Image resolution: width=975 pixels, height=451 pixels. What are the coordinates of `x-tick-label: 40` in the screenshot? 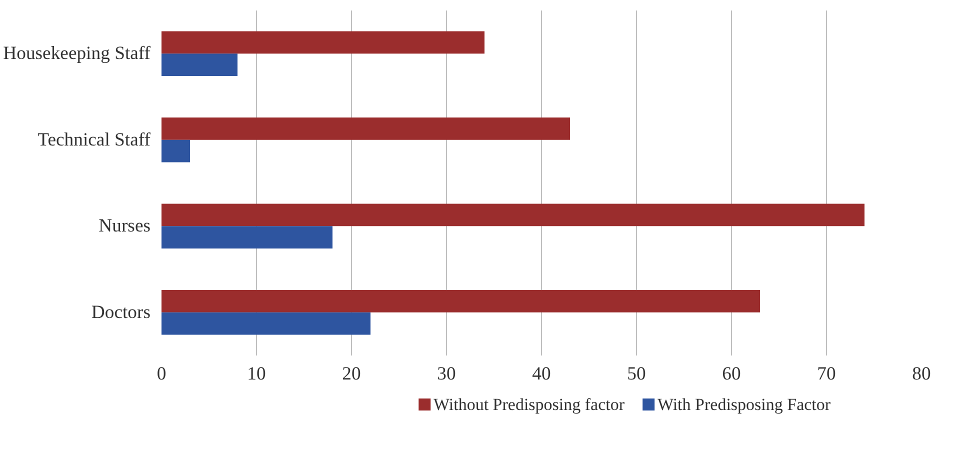 It's located at (541, 374).